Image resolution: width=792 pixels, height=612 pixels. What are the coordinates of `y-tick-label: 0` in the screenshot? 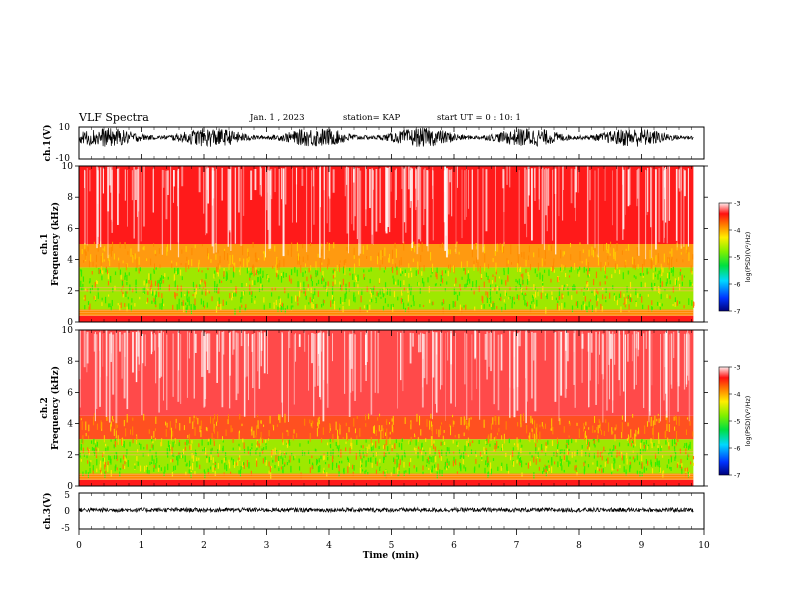 It's located at (70, 487).